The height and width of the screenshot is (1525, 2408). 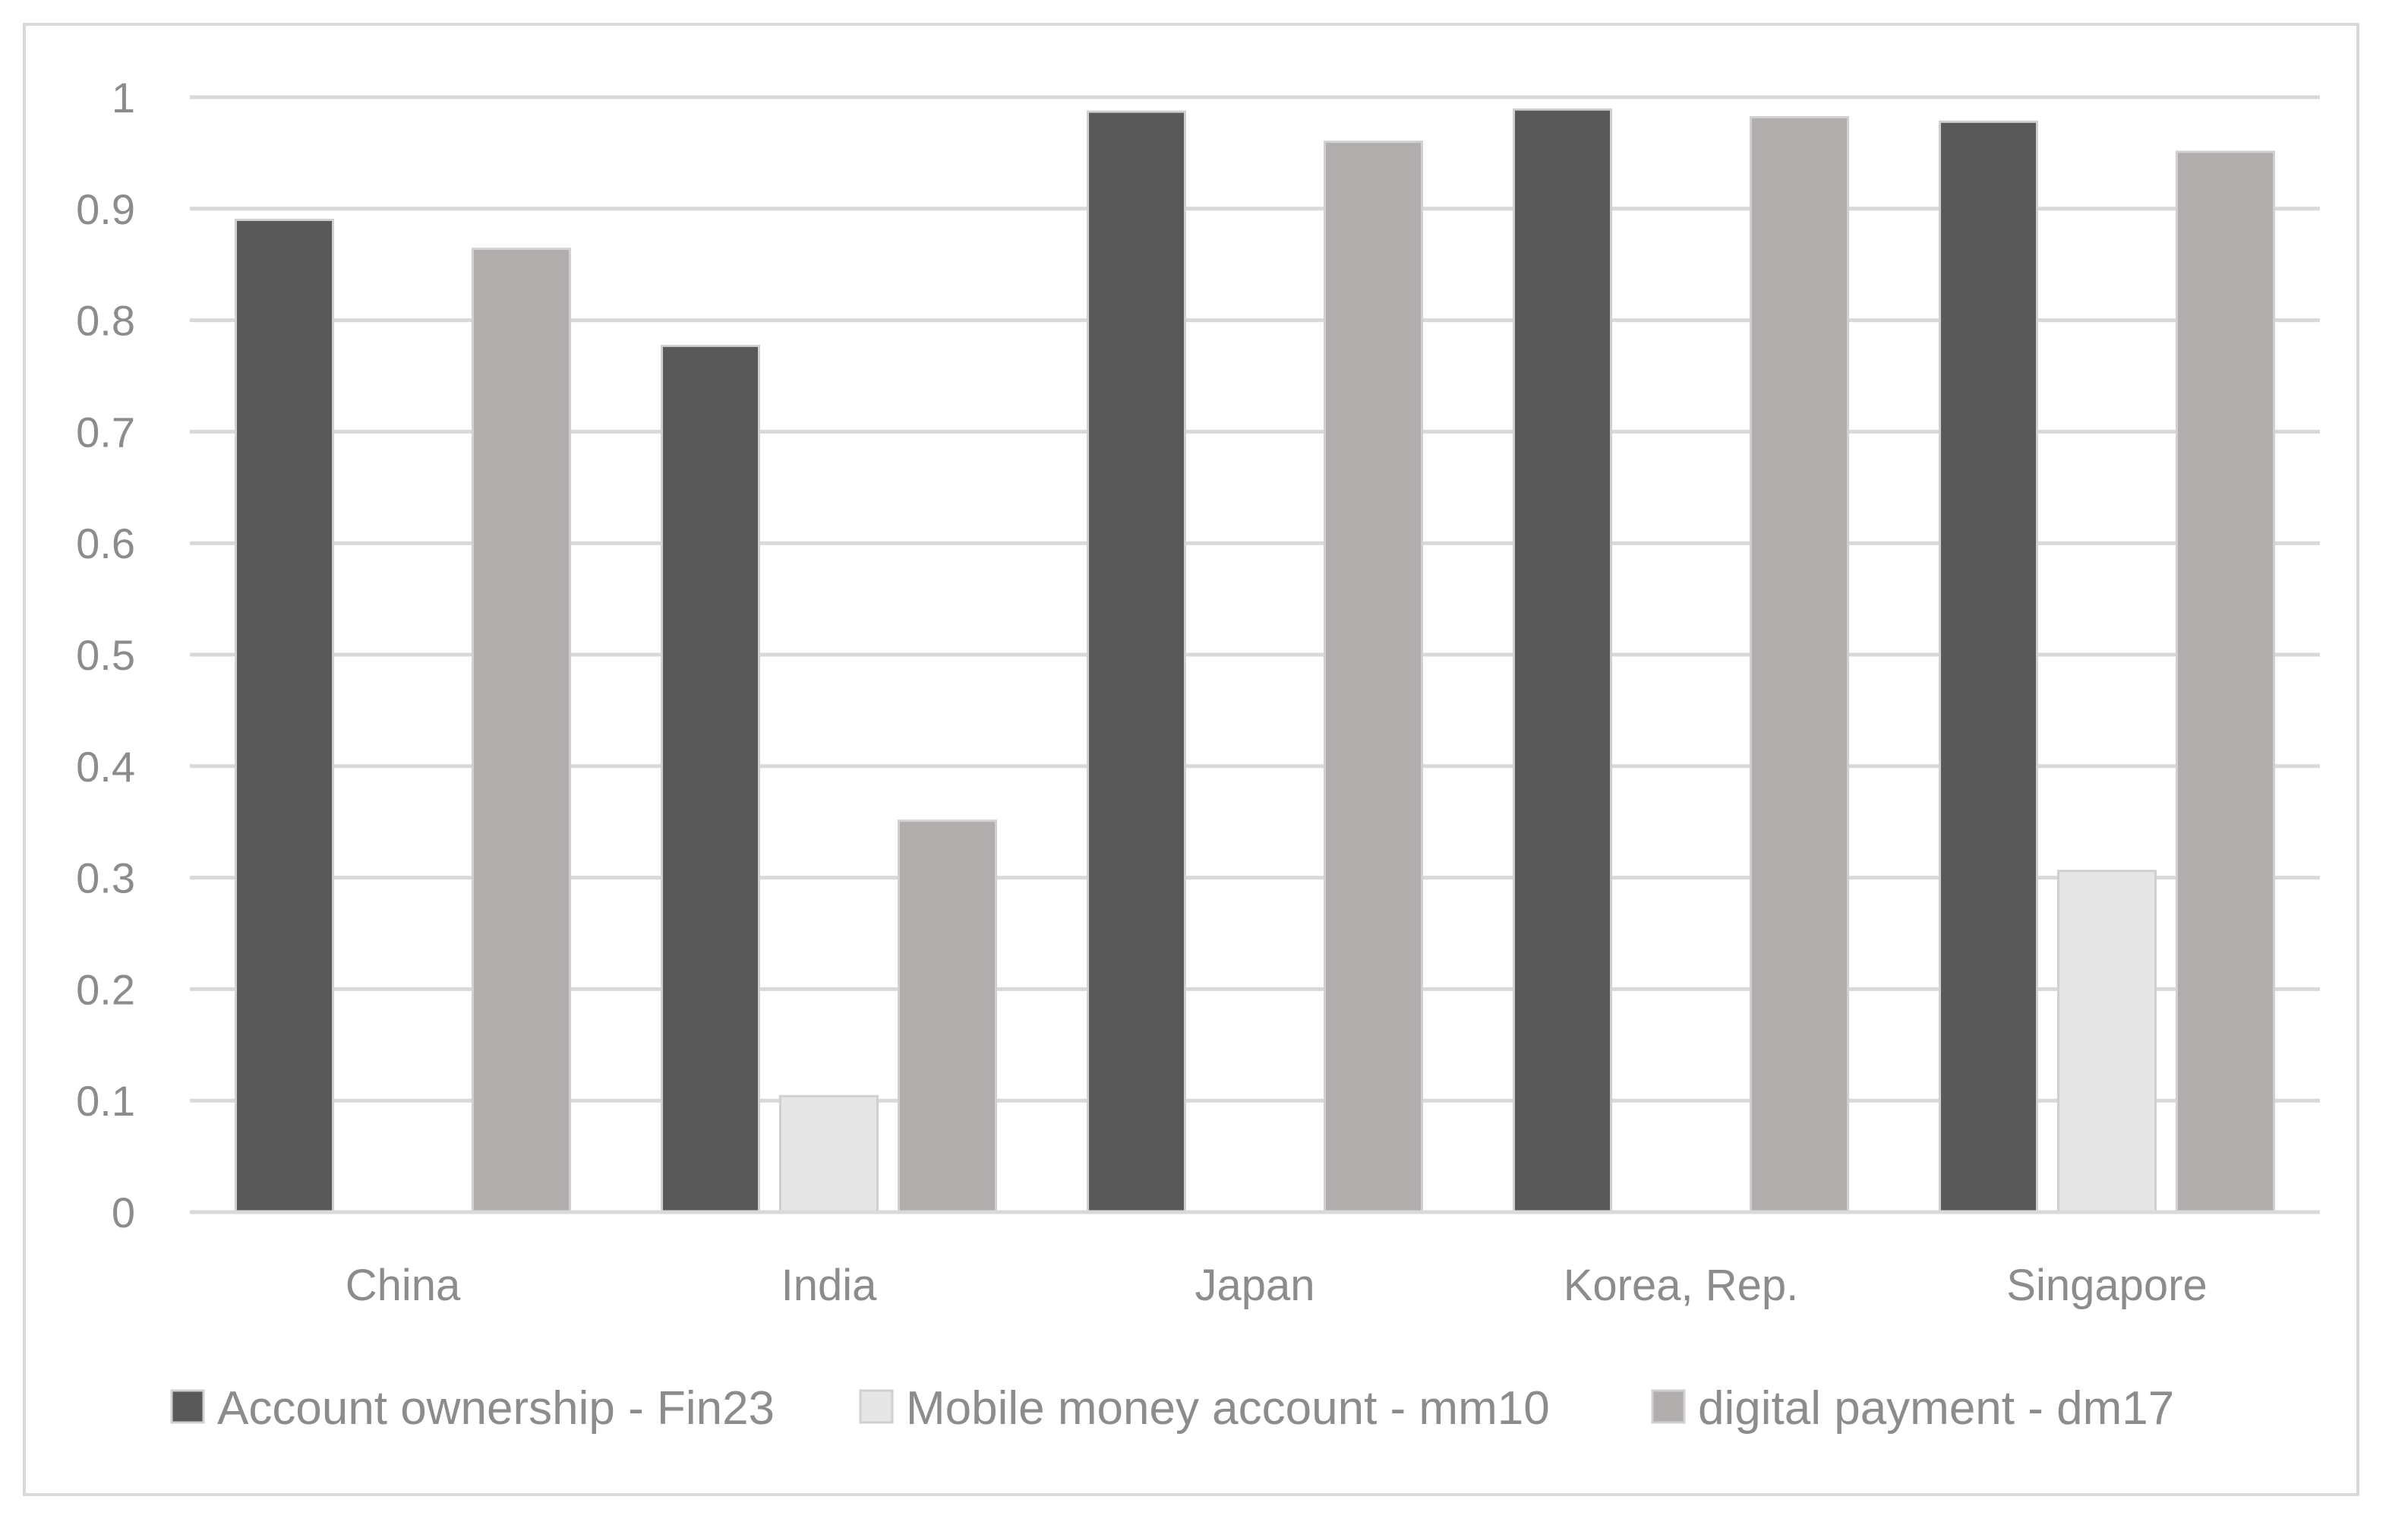 What do you see at coordinates (2106, 1286) in the screenshot?
I see `category-label: Singapore` at bounding box center [2106, 1286].